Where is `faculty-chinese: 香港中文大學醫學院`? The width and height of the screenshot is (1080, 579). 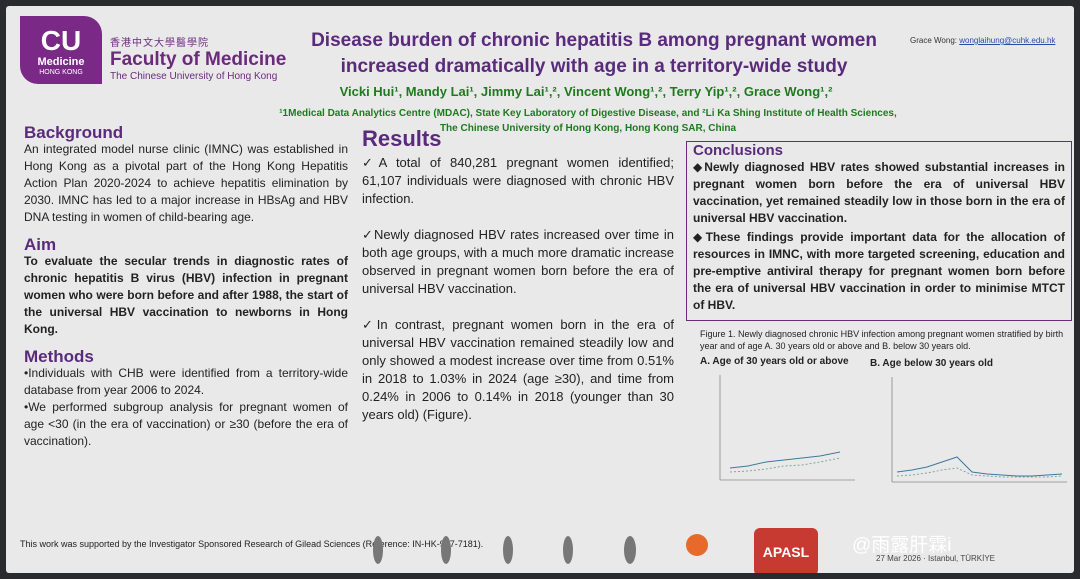 faculty-chinese: 香港中文大學醫學院 is located at coordinates (159, 43).